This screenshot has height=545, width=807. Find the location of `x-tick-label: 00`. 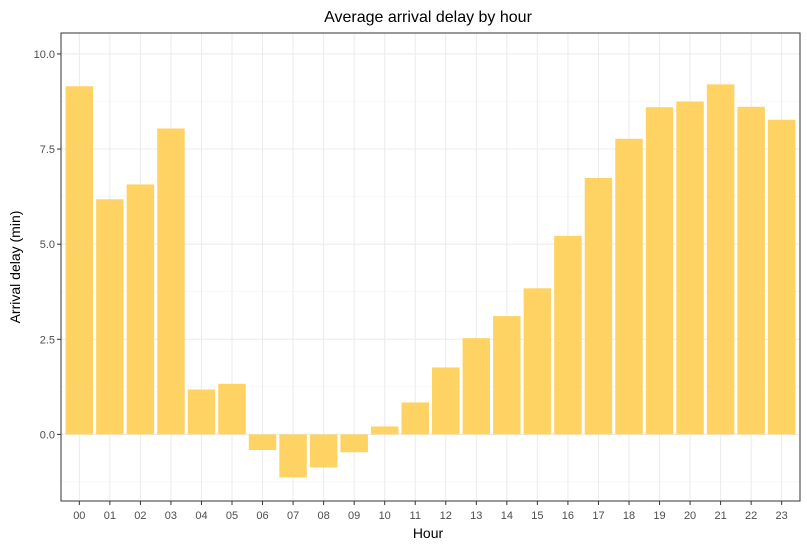

x-tick-label: 00 is located at coordinates (79, 516).